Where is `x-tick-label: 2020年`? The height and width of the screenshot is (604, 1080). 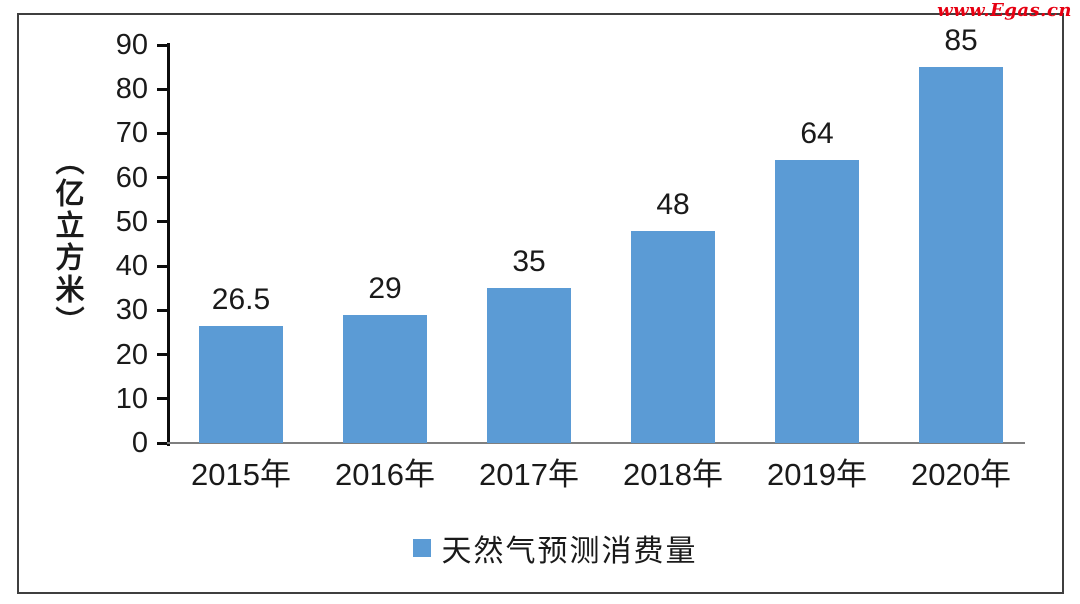
x-tick-label: 2020年 is located at coordinates (961, 474).